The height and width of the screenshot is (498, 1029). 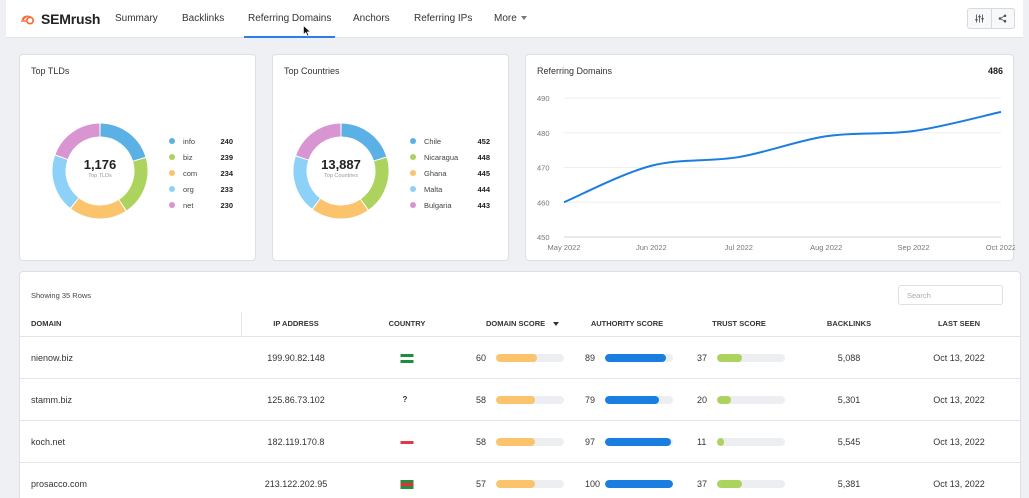 I want to click on legend-label: Malta, so click(x=433, y=189).